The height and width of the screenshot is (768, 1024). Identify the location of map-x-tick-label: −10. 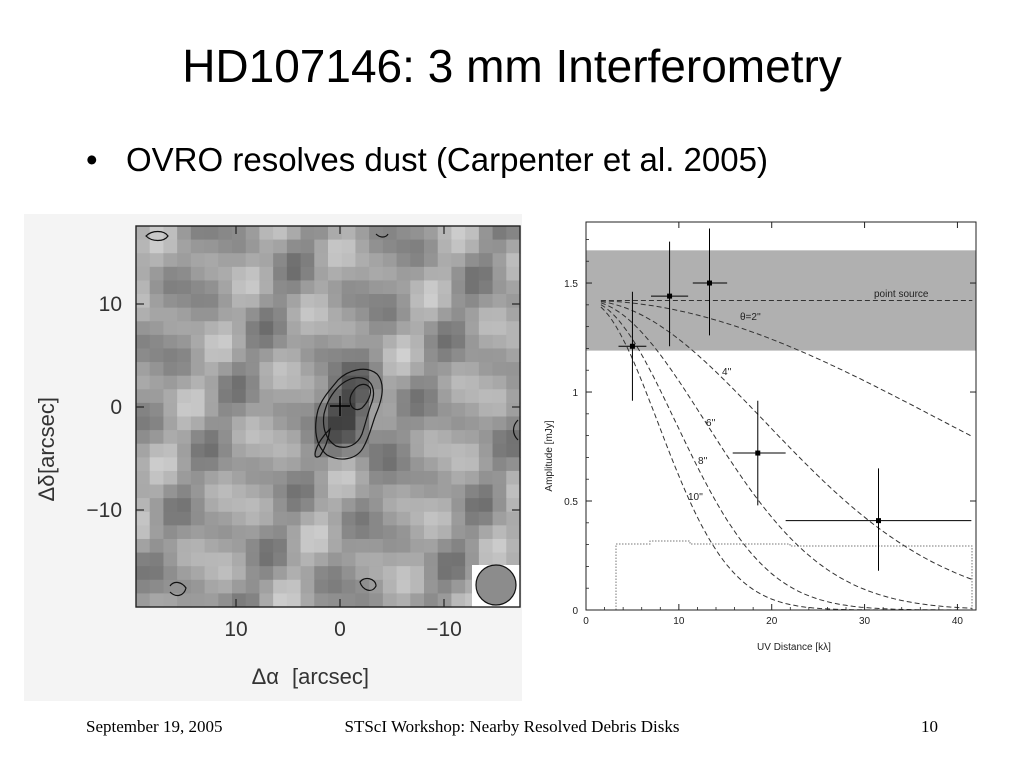
(444, 629).